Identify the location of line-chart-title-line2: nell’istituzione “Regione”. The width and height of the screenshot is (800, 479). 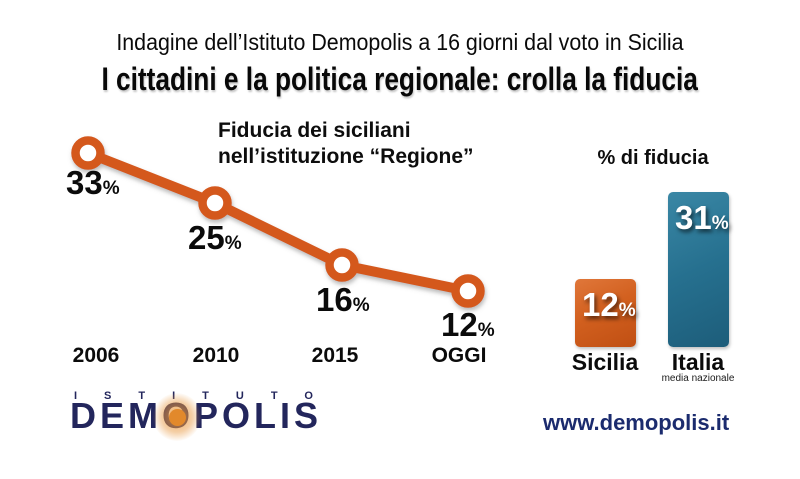
(346, 156).